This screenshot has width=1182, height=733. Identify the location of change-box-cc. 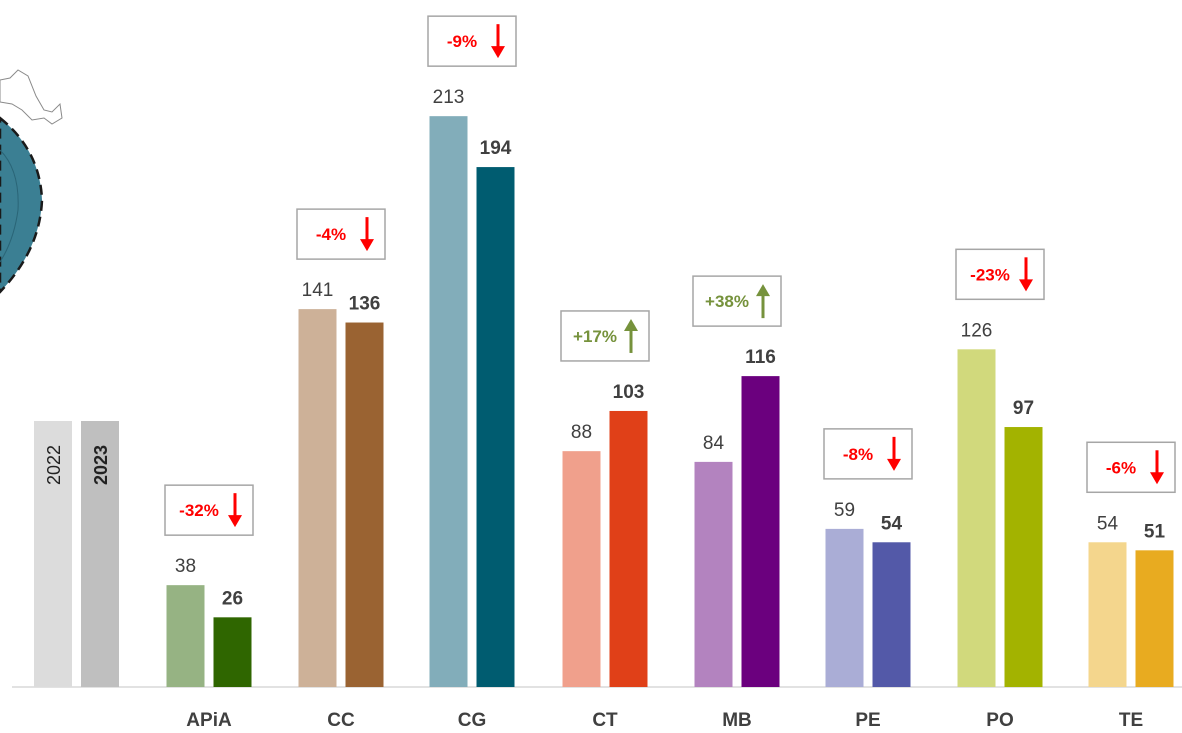
(341, 234).